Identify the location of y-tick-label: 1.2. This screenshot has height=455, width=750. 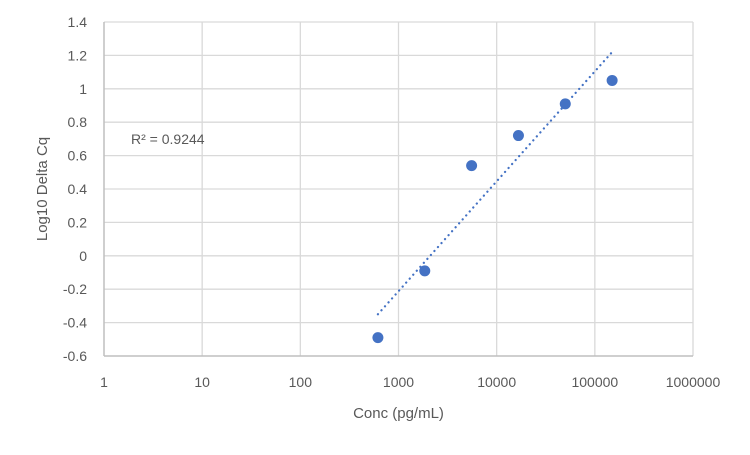
(78, 55).